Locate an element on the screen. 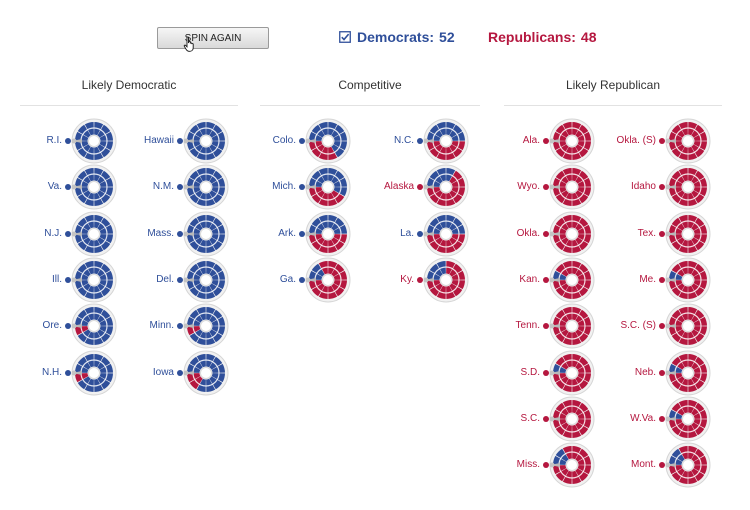 The height and width of the screenshot is (510, 750). state-spinner-item: N.J. is located at coordinates (69, 234).